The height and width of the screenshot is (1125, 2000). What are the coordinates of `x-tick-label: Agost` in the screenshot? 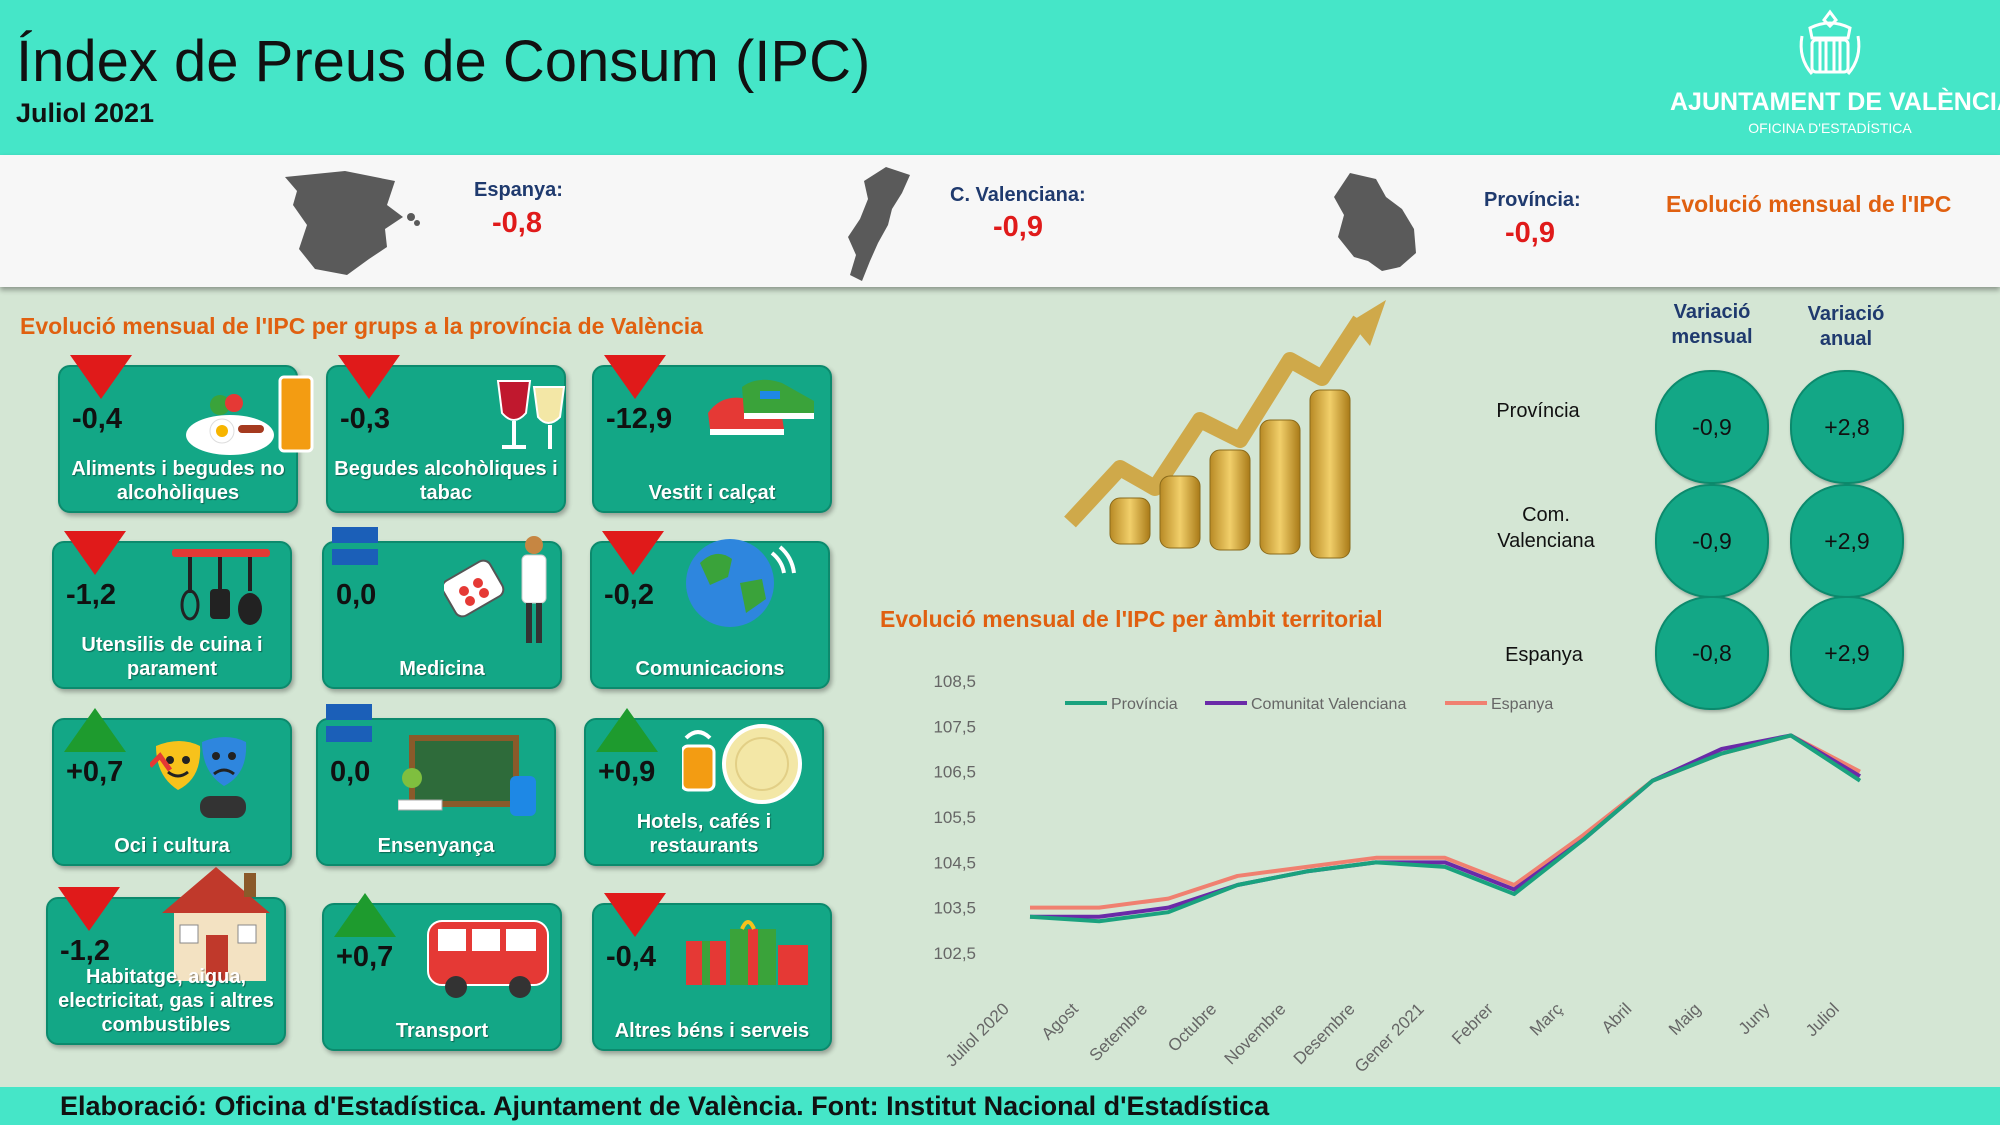 It's located at (1060, 1021).